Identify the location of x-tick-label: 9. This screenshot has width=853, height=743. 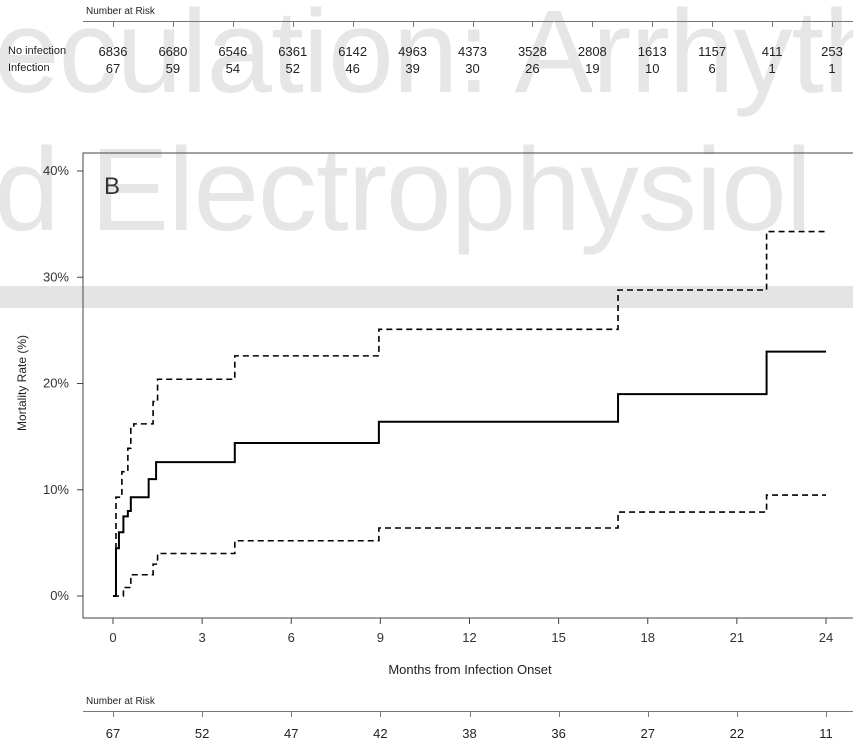
(380, 637).